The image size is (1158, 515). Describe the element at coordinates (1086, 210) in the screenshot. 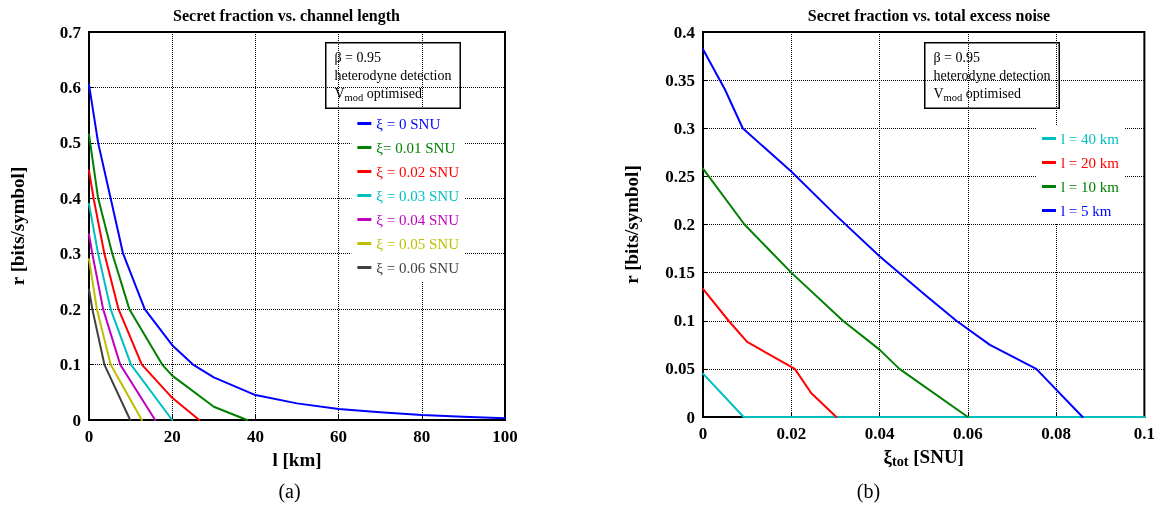

I see `legend-label: l = 5 km` at that location.